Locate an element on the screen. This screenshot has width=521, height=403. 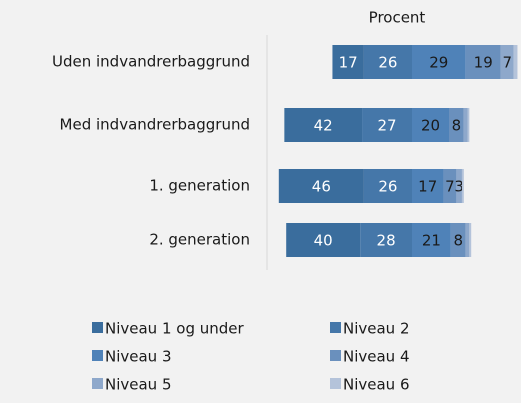
legend-label: Niveau 1 og under is located at coordinates (175, 329).